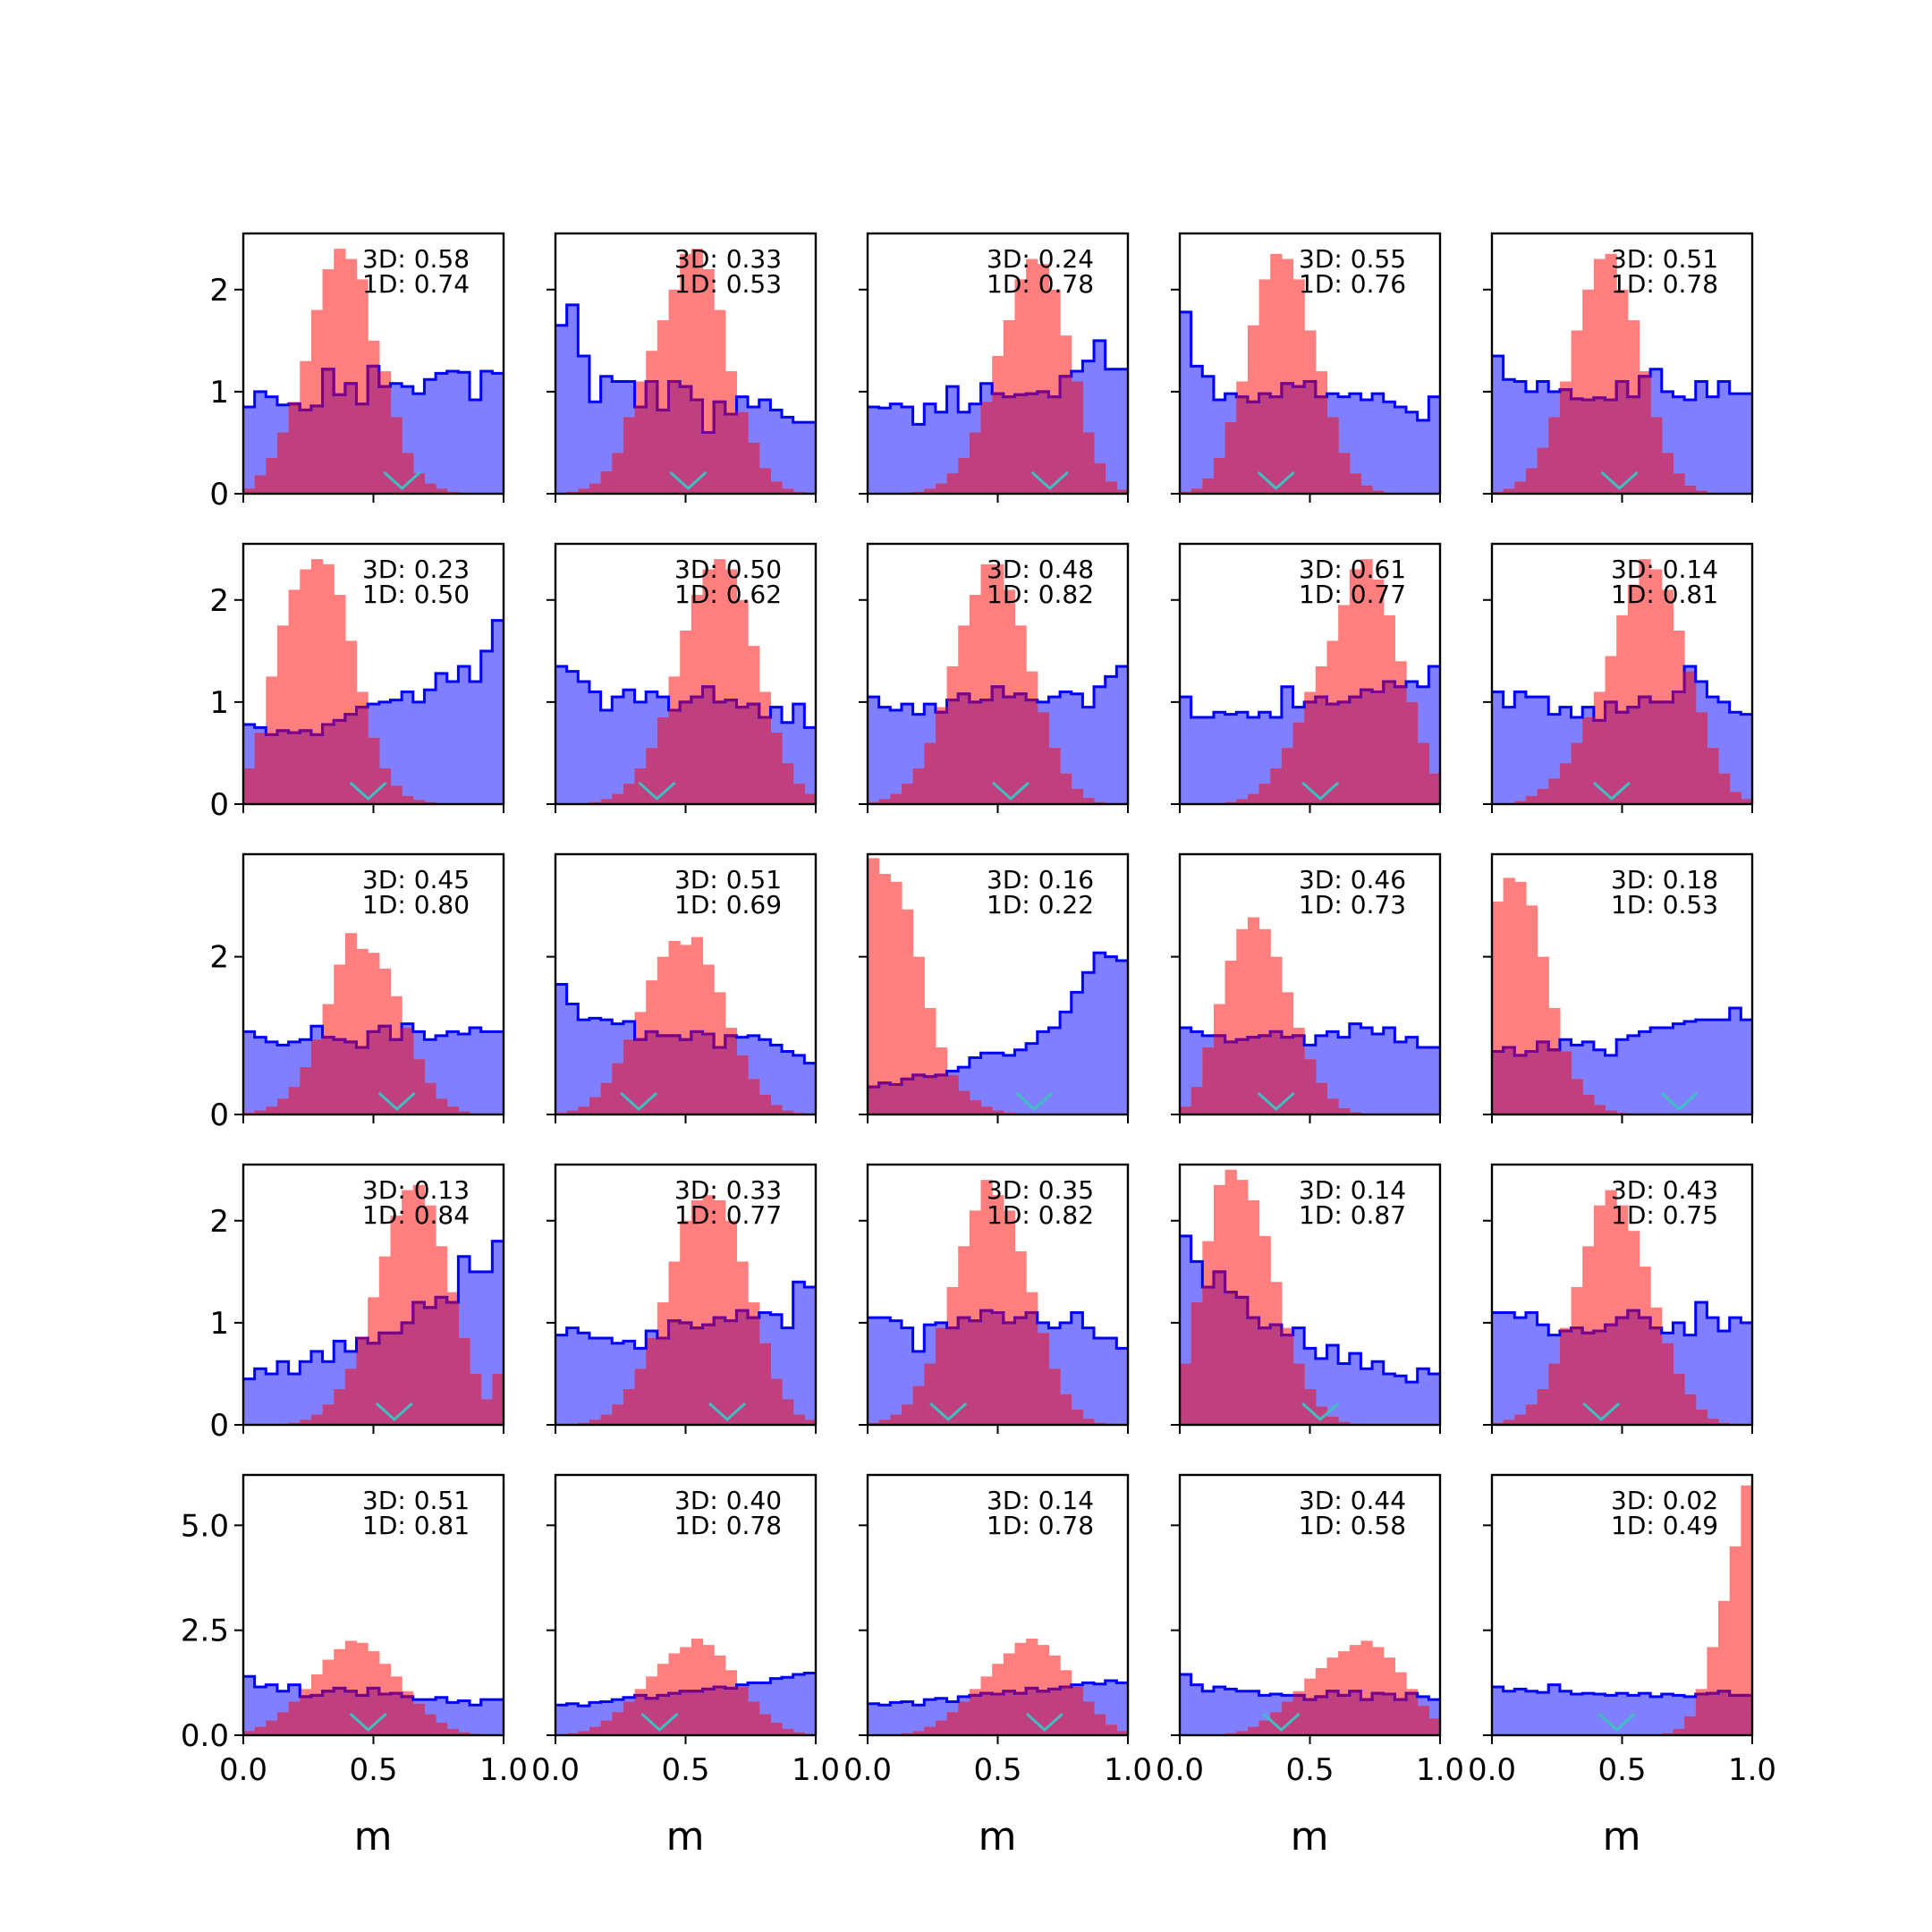 The image size is (1932, 1932). What do you see at coordinates (1664, 284) in the screenshot?
I see `score-annotation: 1D: 0.78` at bounding box center [1664, 284].